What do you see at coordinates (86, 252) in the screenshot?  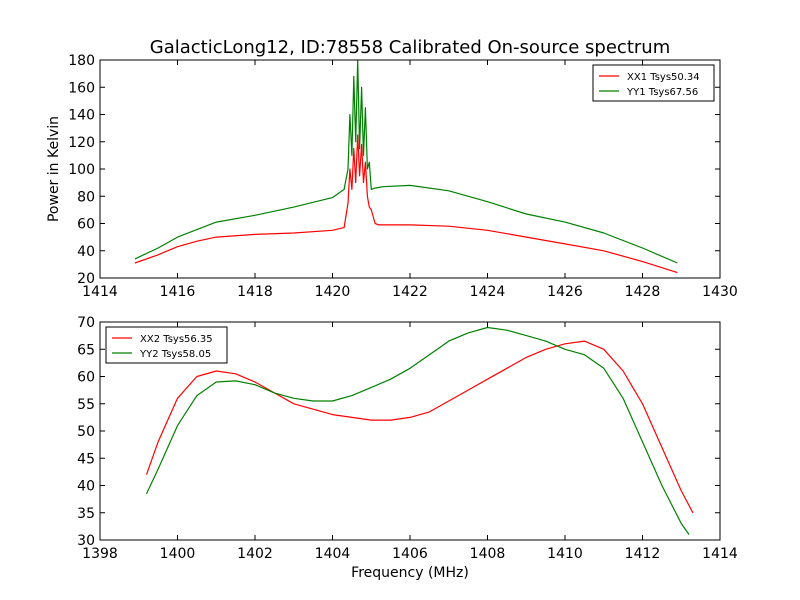 I see `top-y-tick-label: 40` at bounding box center [86, 252].